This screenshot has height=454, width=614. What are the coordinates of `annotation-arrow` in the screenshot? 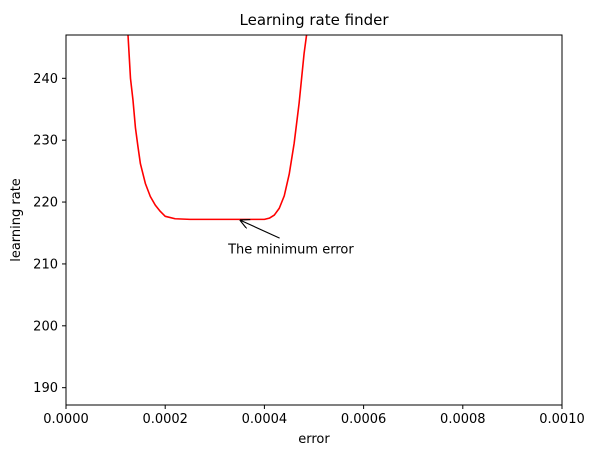 It's located at (260, 229).